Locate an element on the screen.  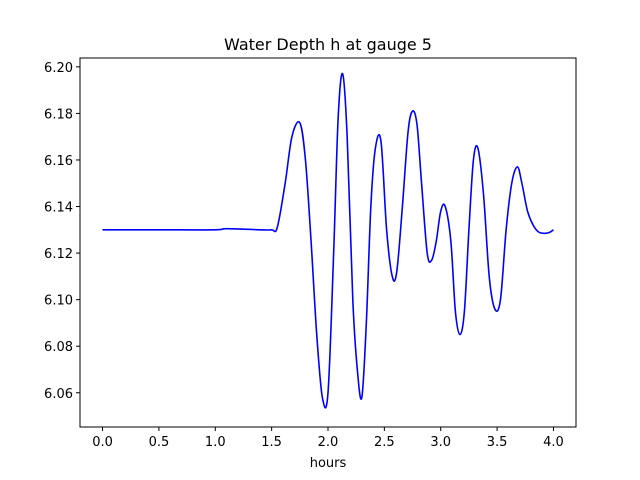
y-tick-label: 6.16 is located at coordinates (58, 161).